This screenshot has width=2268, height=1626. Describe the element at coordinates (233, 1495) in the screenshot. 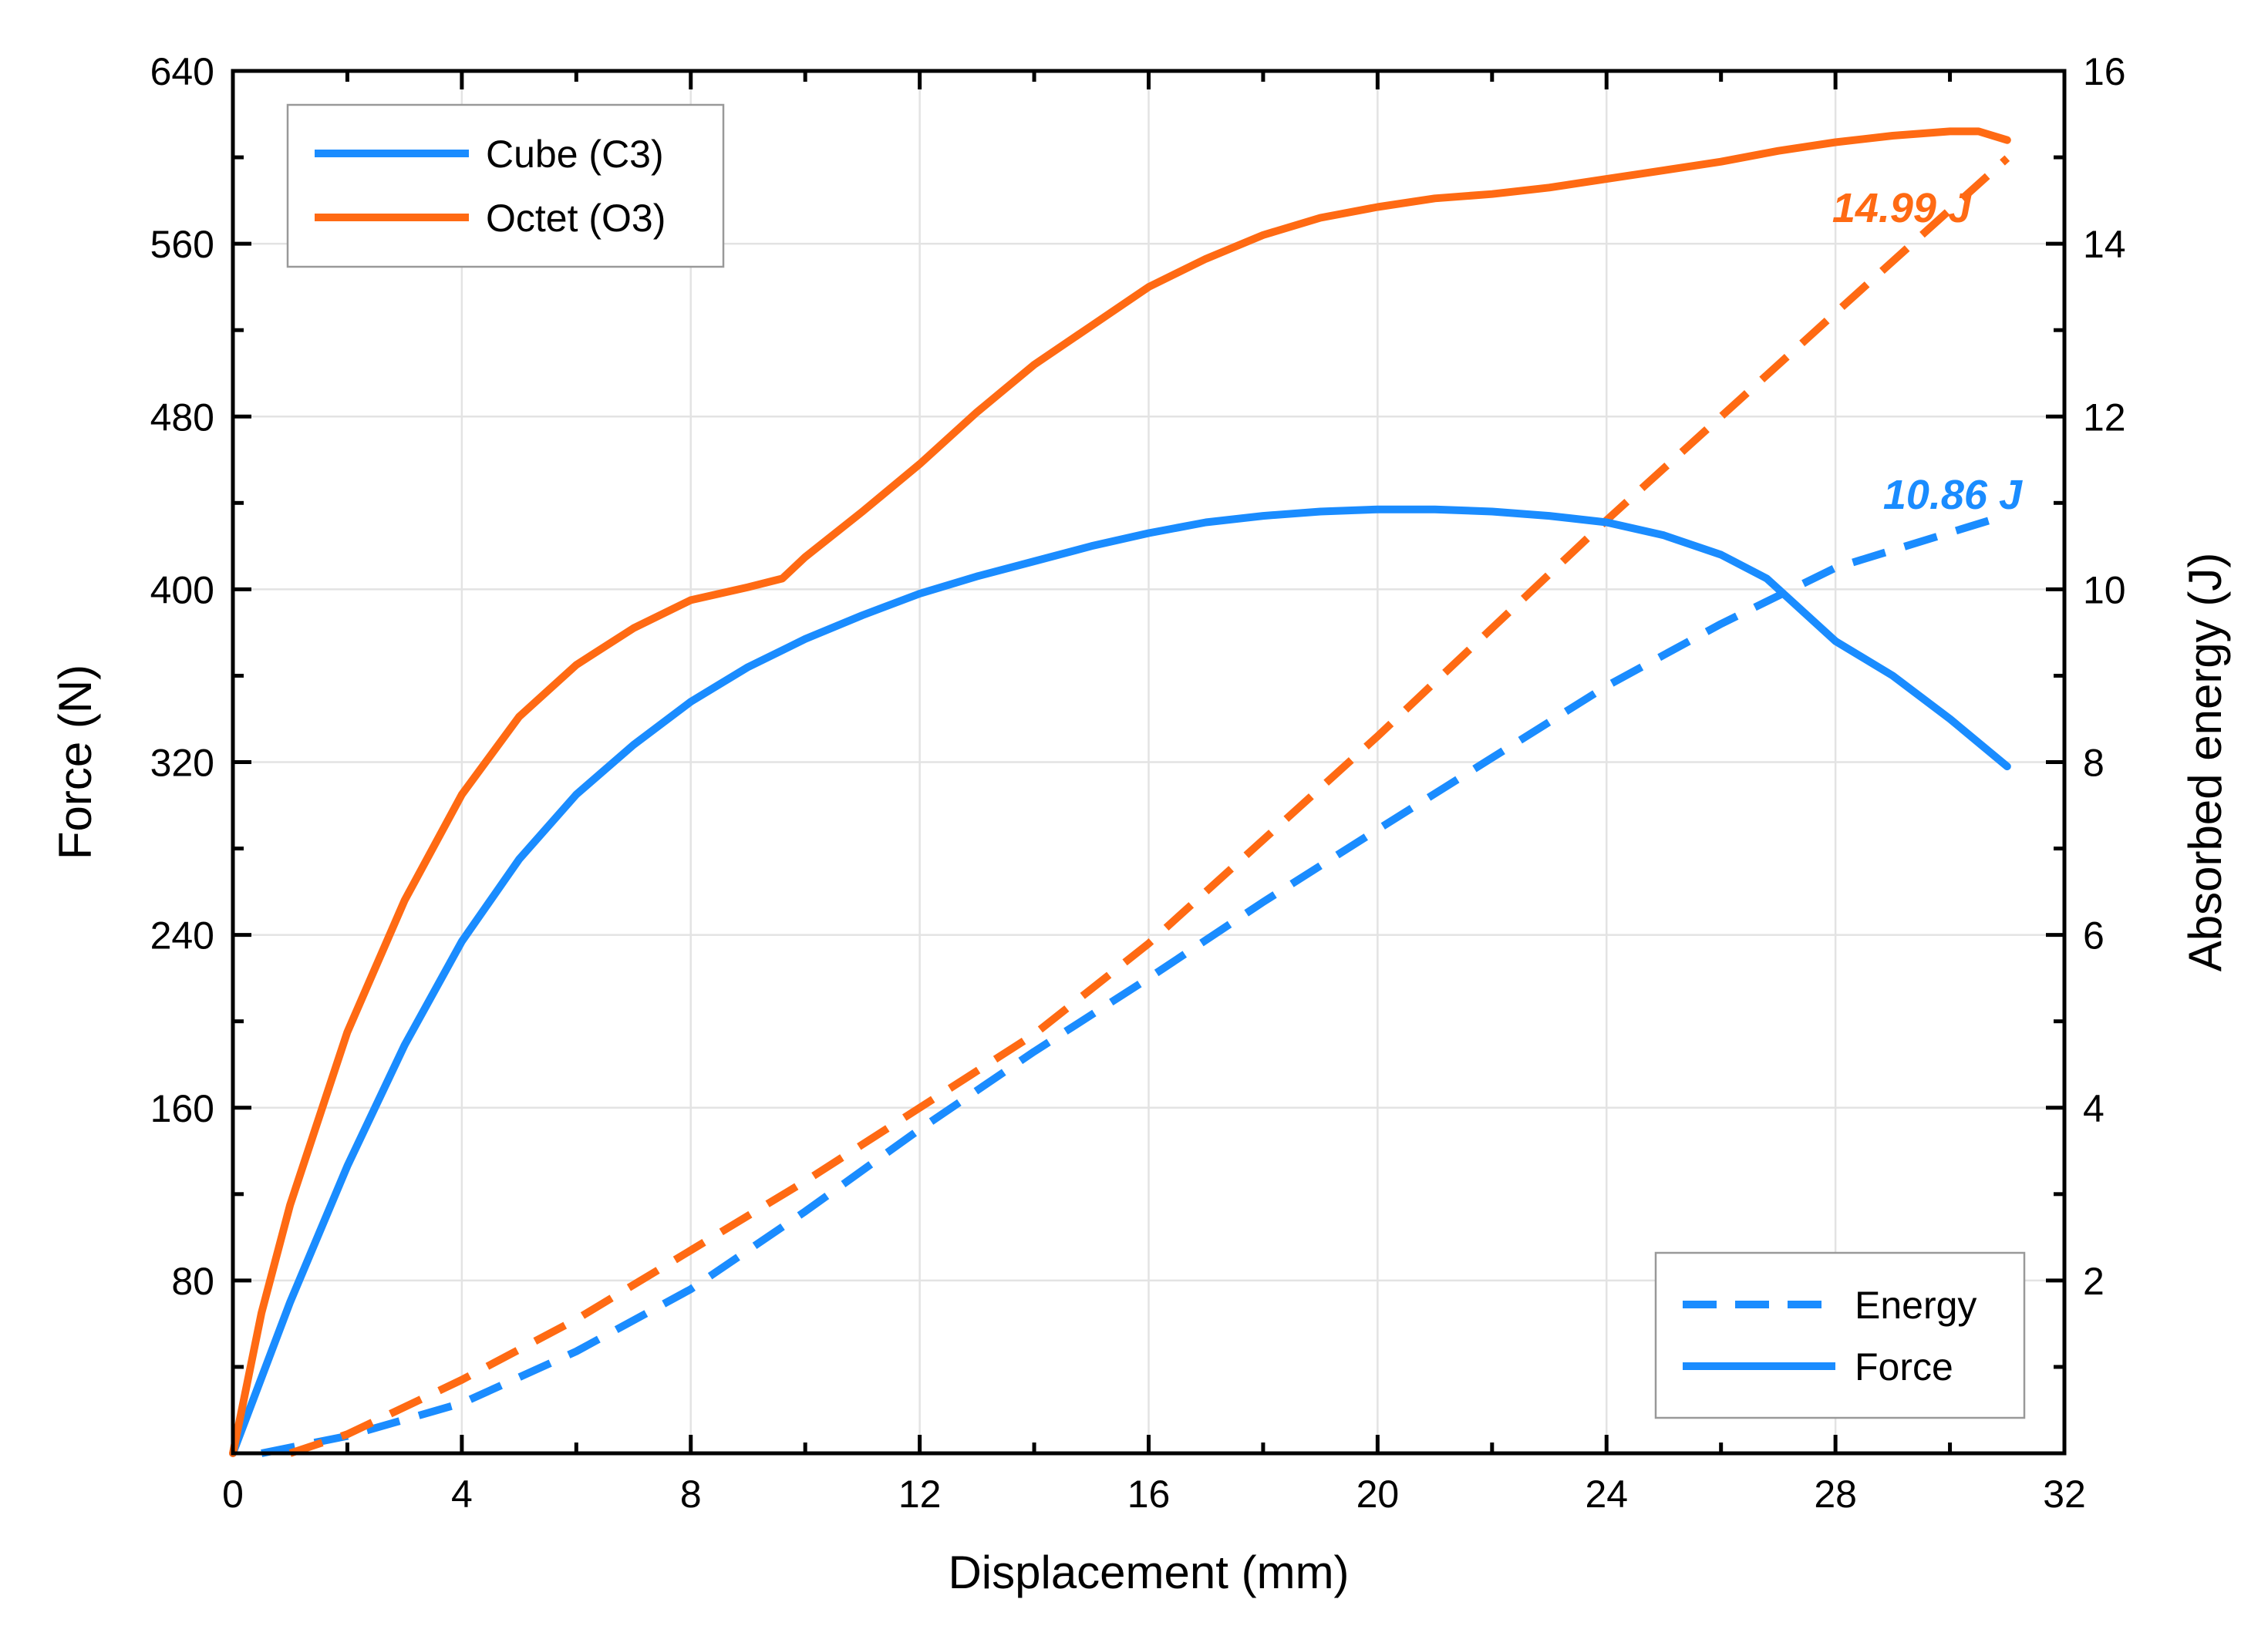

I see `x-tick-label: 0` at that location.